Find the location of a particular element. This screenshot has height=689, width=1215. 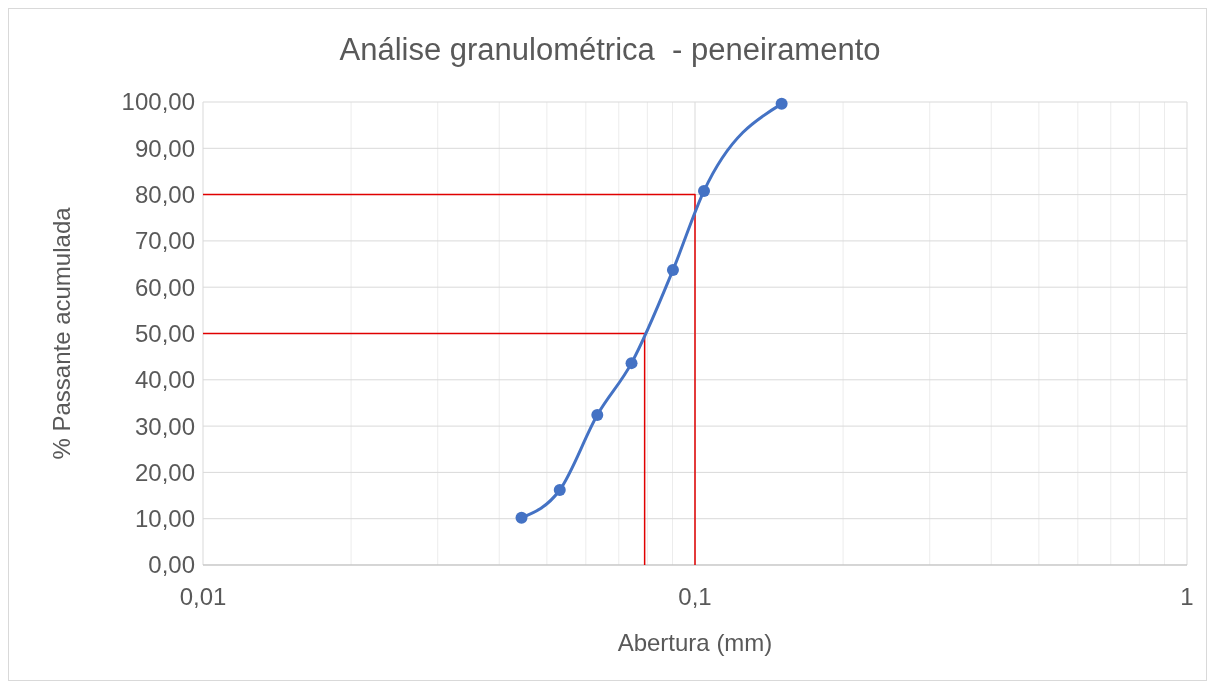

y-tick-label: 90,00 is located at coordinates (164, 148).